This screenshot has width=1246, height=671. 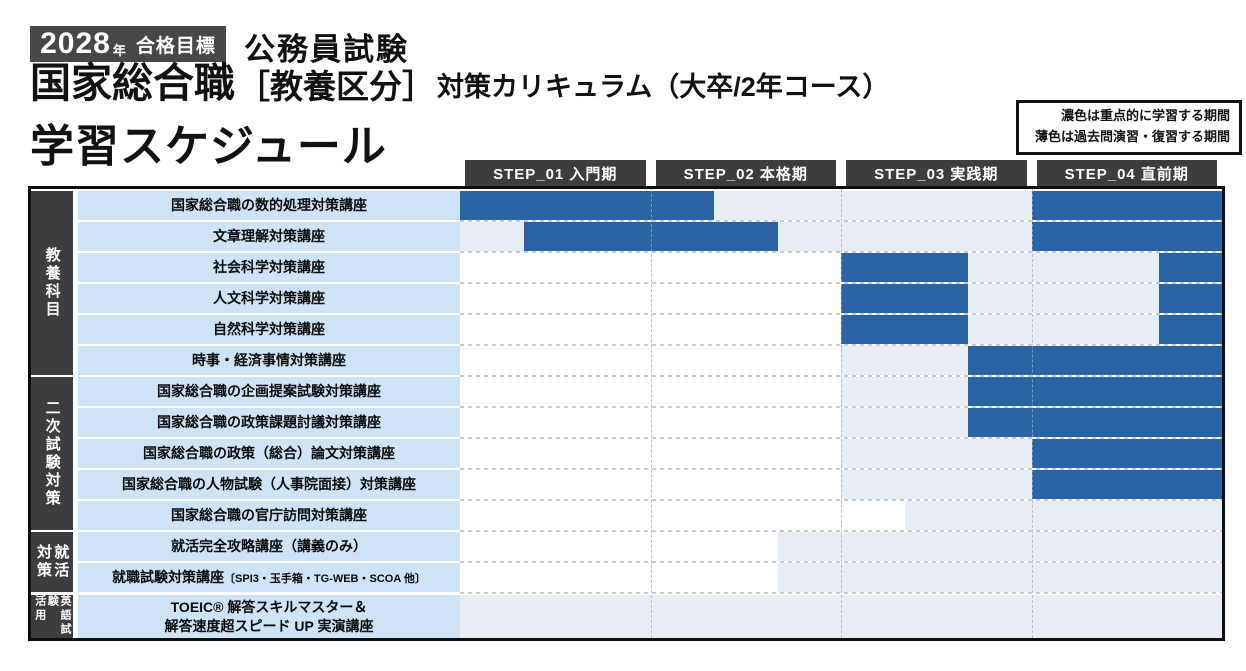 I want to click on legend-box: 濃色は重点的に学習する期間 薄色は過去問演習・復習する期間, so click(x=1129, y=127).